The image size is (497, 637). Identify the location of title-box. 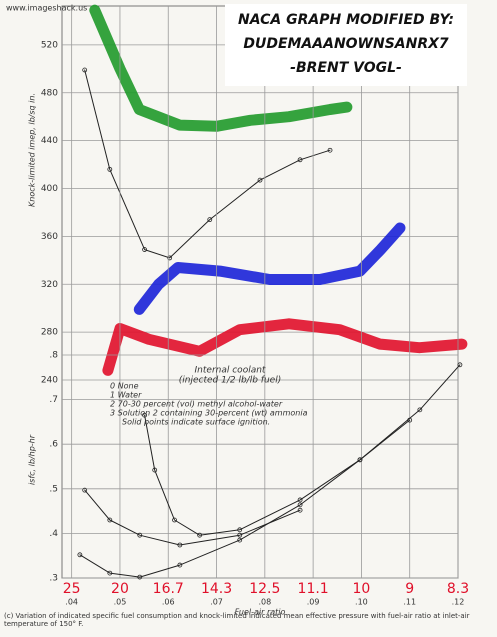
(346, 45).